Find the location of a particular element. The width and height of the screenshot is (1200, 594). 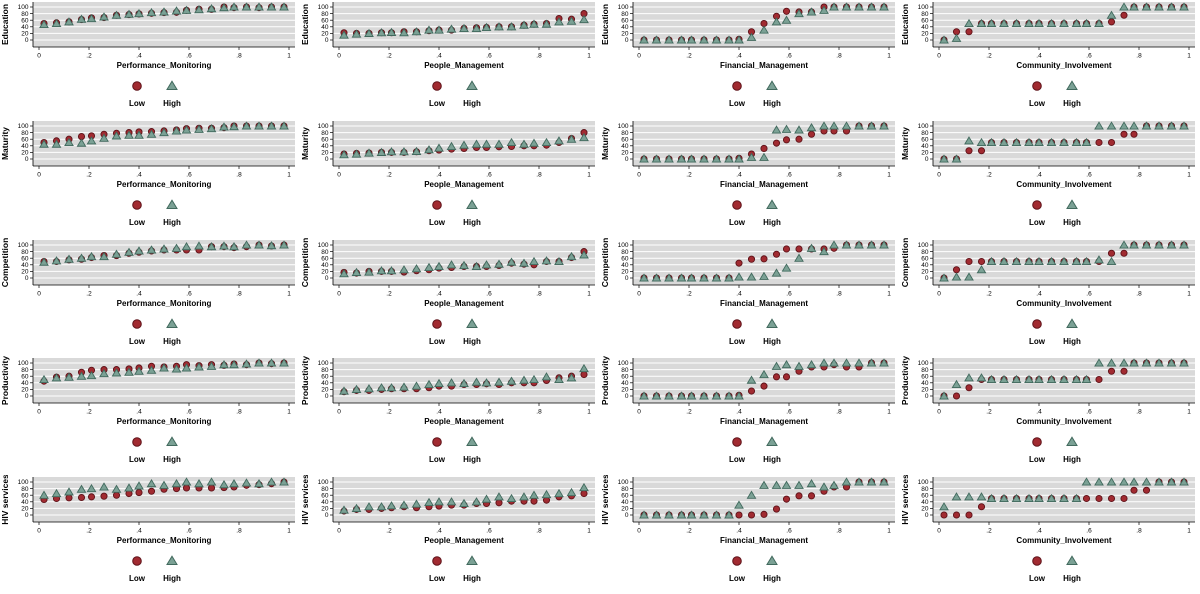

y-axis-title: Education is located at coordinates (605, 24).